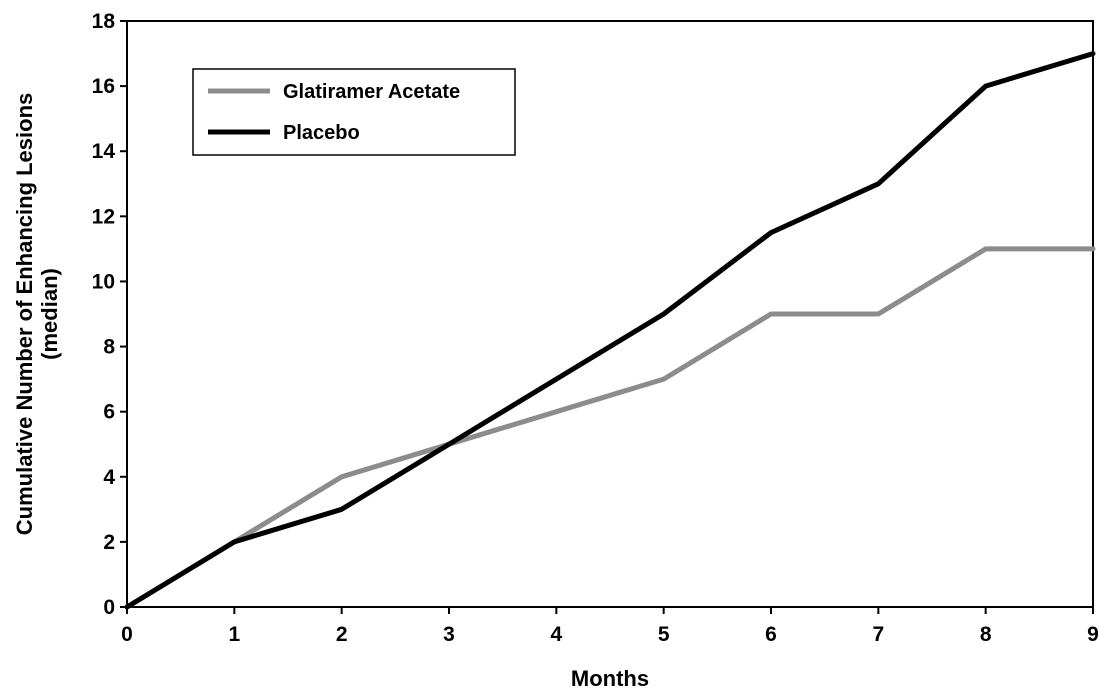  What do you see at coordinates (771, 634) in the screenshot?
I see `x-tick-label: 6` at bounding box center [771, 634].